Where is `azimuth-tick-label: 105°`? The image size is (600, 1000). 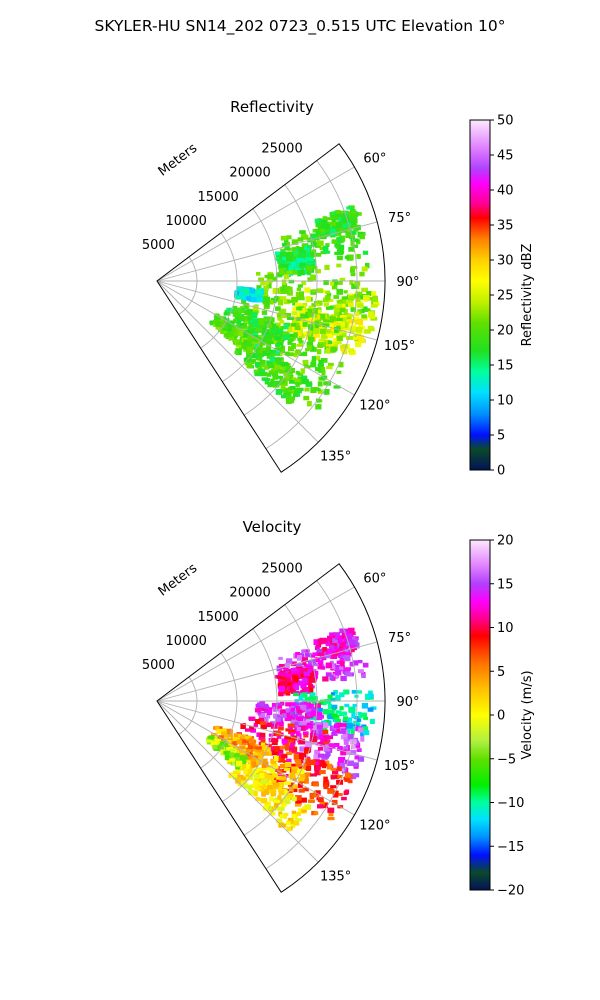 azimuth-tick-label: 105° is located at coordinates (399, 766).